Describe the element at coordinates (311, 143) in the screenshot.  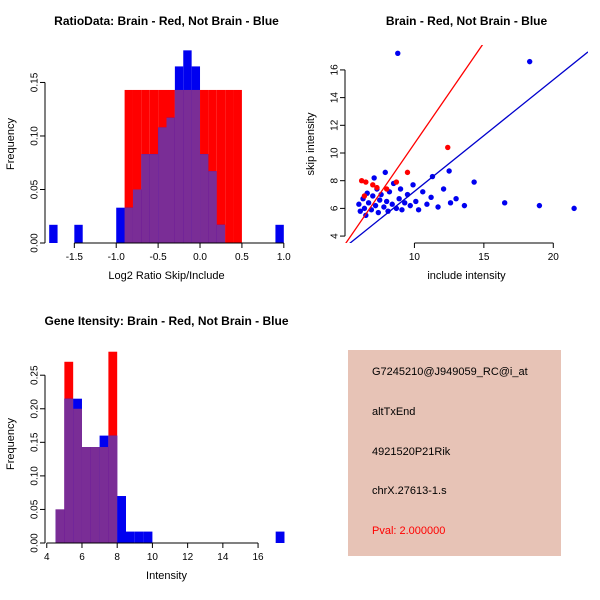
I see `y-axis-title: skip intensity` at that location.